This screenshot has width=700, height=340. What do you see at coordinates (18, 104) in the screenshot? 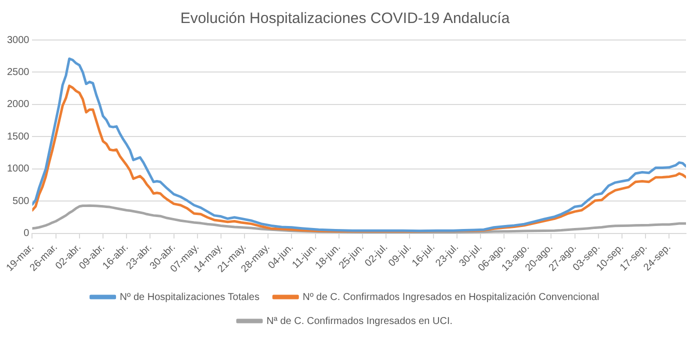
I see `y-tick-label: 2000` at bounding box center [18, 104].